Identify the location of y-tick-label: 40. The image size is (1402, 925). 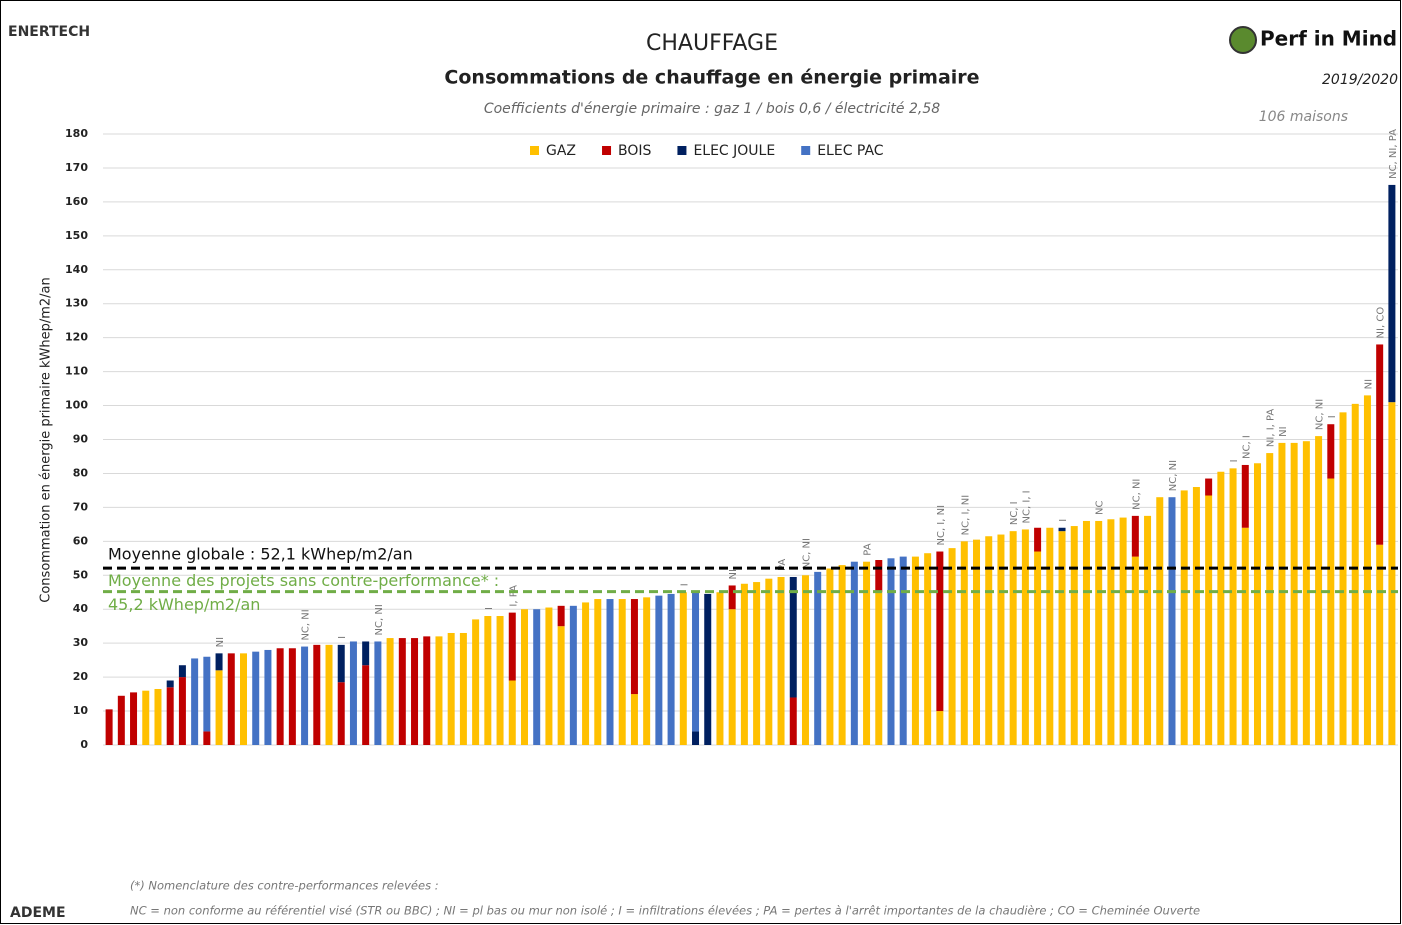
(81, 608).